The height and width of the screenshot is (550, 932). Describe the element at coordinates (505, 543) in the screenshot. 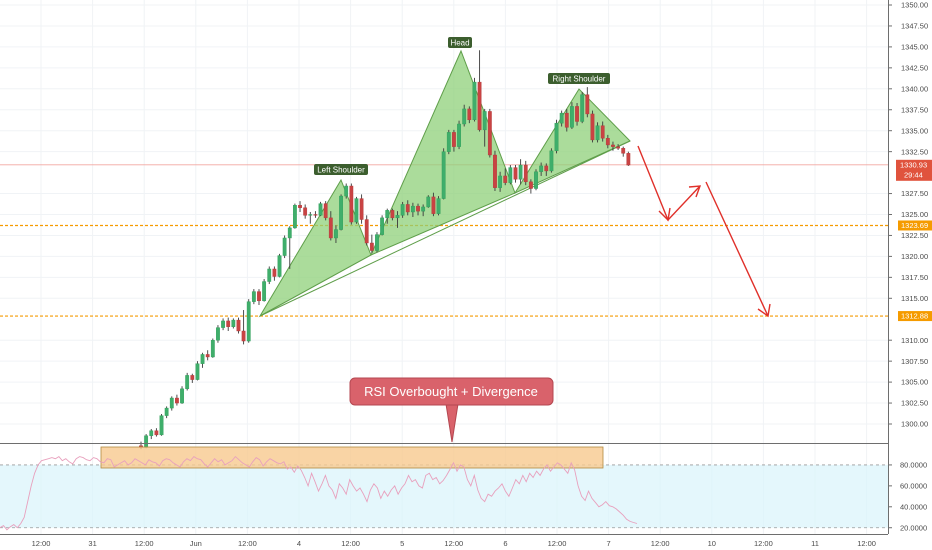

I see `time-tick-label: 6` at that location.